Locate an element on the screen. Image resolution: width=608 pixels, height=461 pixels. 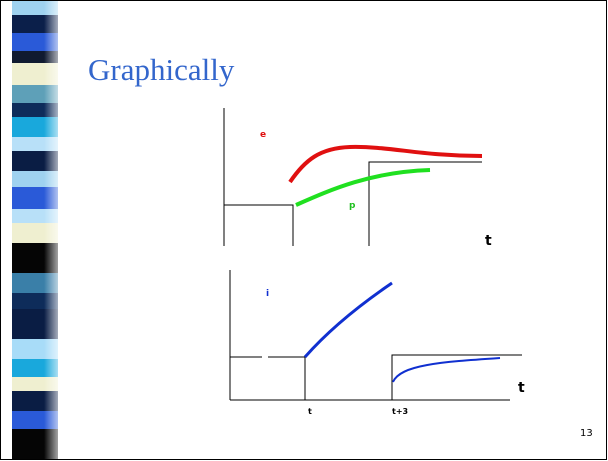
curve-i is located at coordinates (348, 319).